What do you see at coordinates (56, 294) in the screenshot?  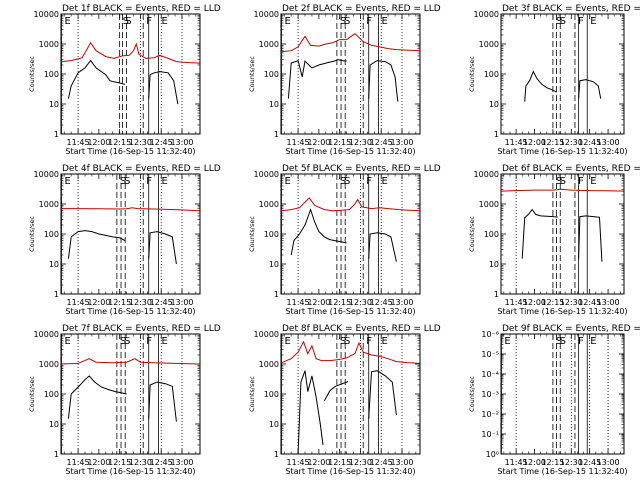 I see `y-tick-label: 1` at bounding box center [56, 294].